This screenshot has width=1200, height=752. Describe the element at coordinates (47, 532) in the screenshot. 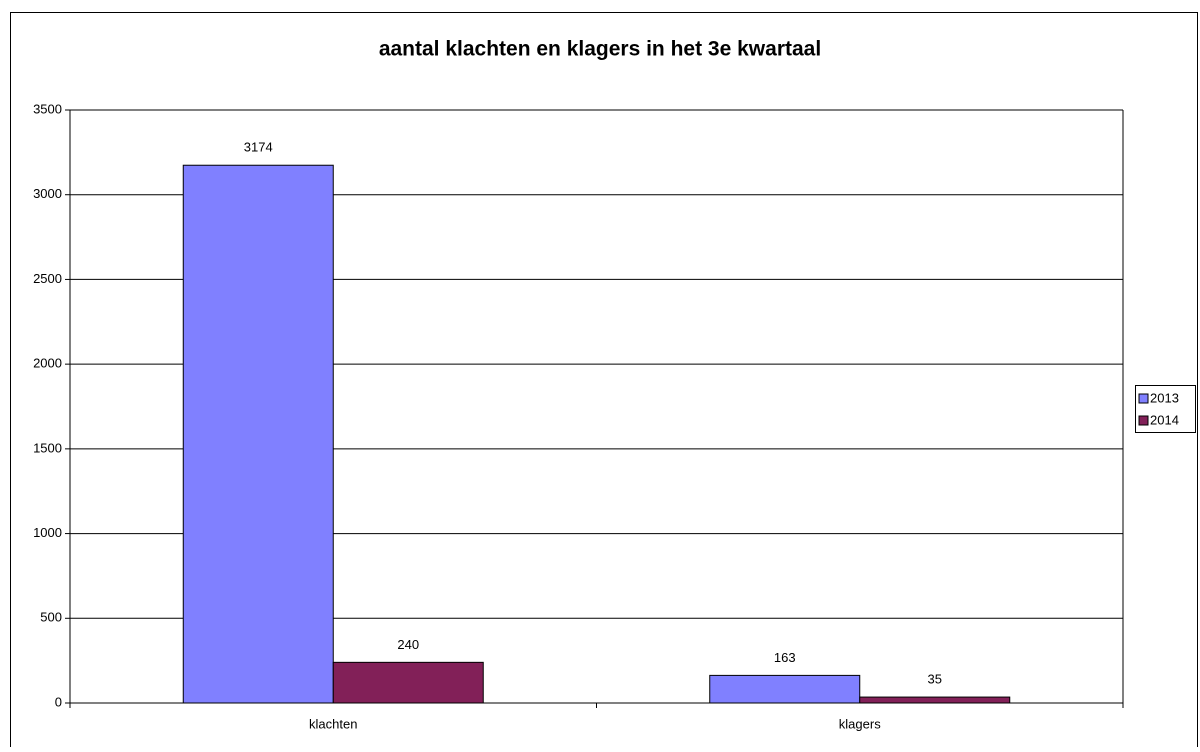

I see `y-tick-label: 1000` at that location.